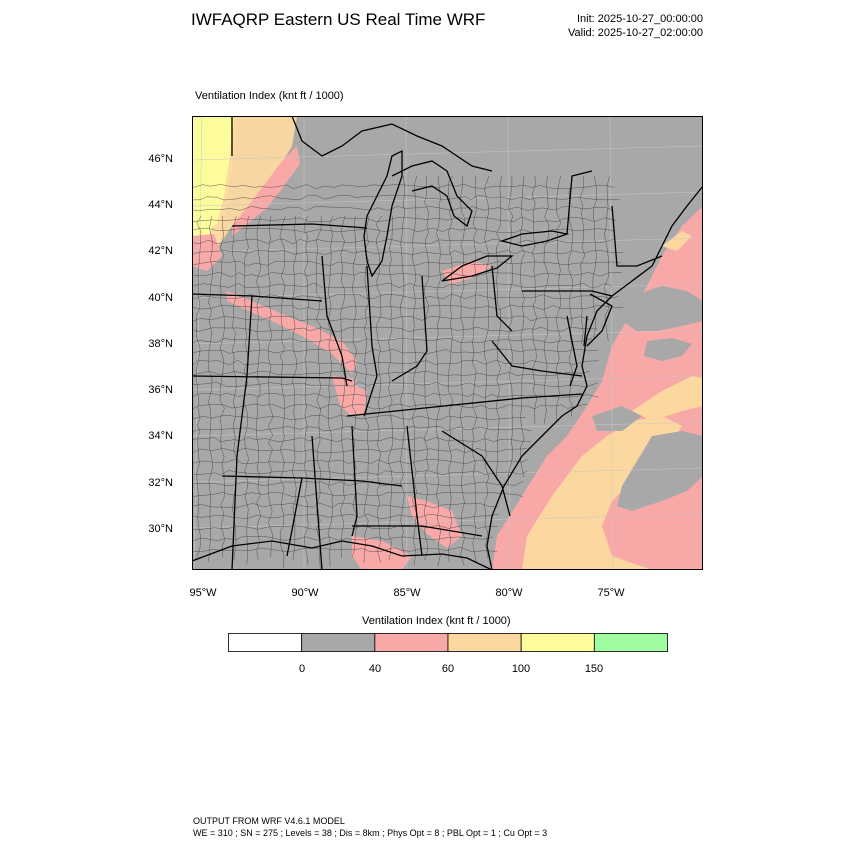  Describe the element at coordinates (160, 483) in the screenshot. I see `lat-label: 32°N` at that location.